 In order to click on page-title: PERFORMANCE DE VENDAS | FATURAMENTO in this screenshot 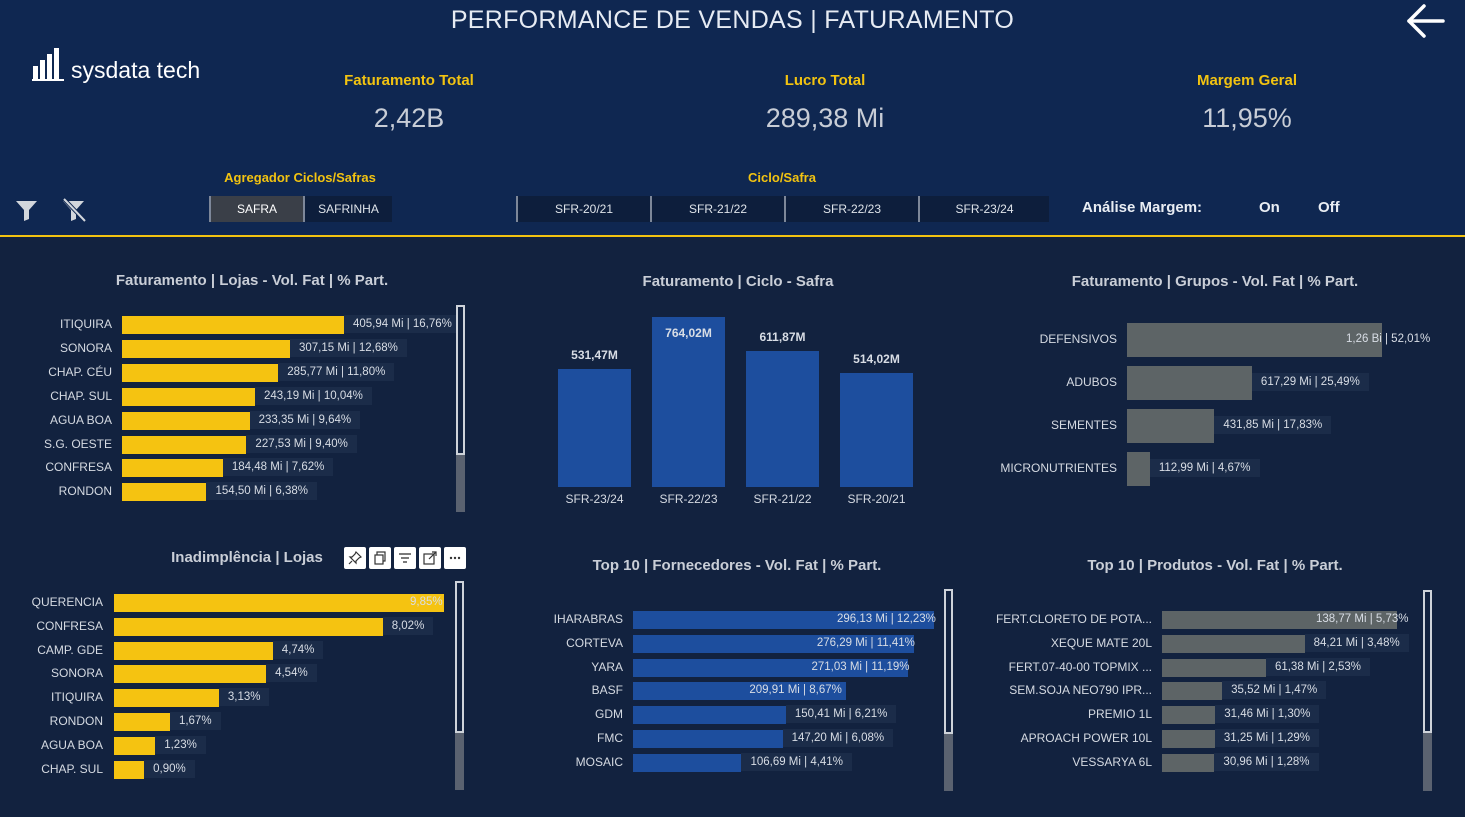, I will do `click(732, 20)`.